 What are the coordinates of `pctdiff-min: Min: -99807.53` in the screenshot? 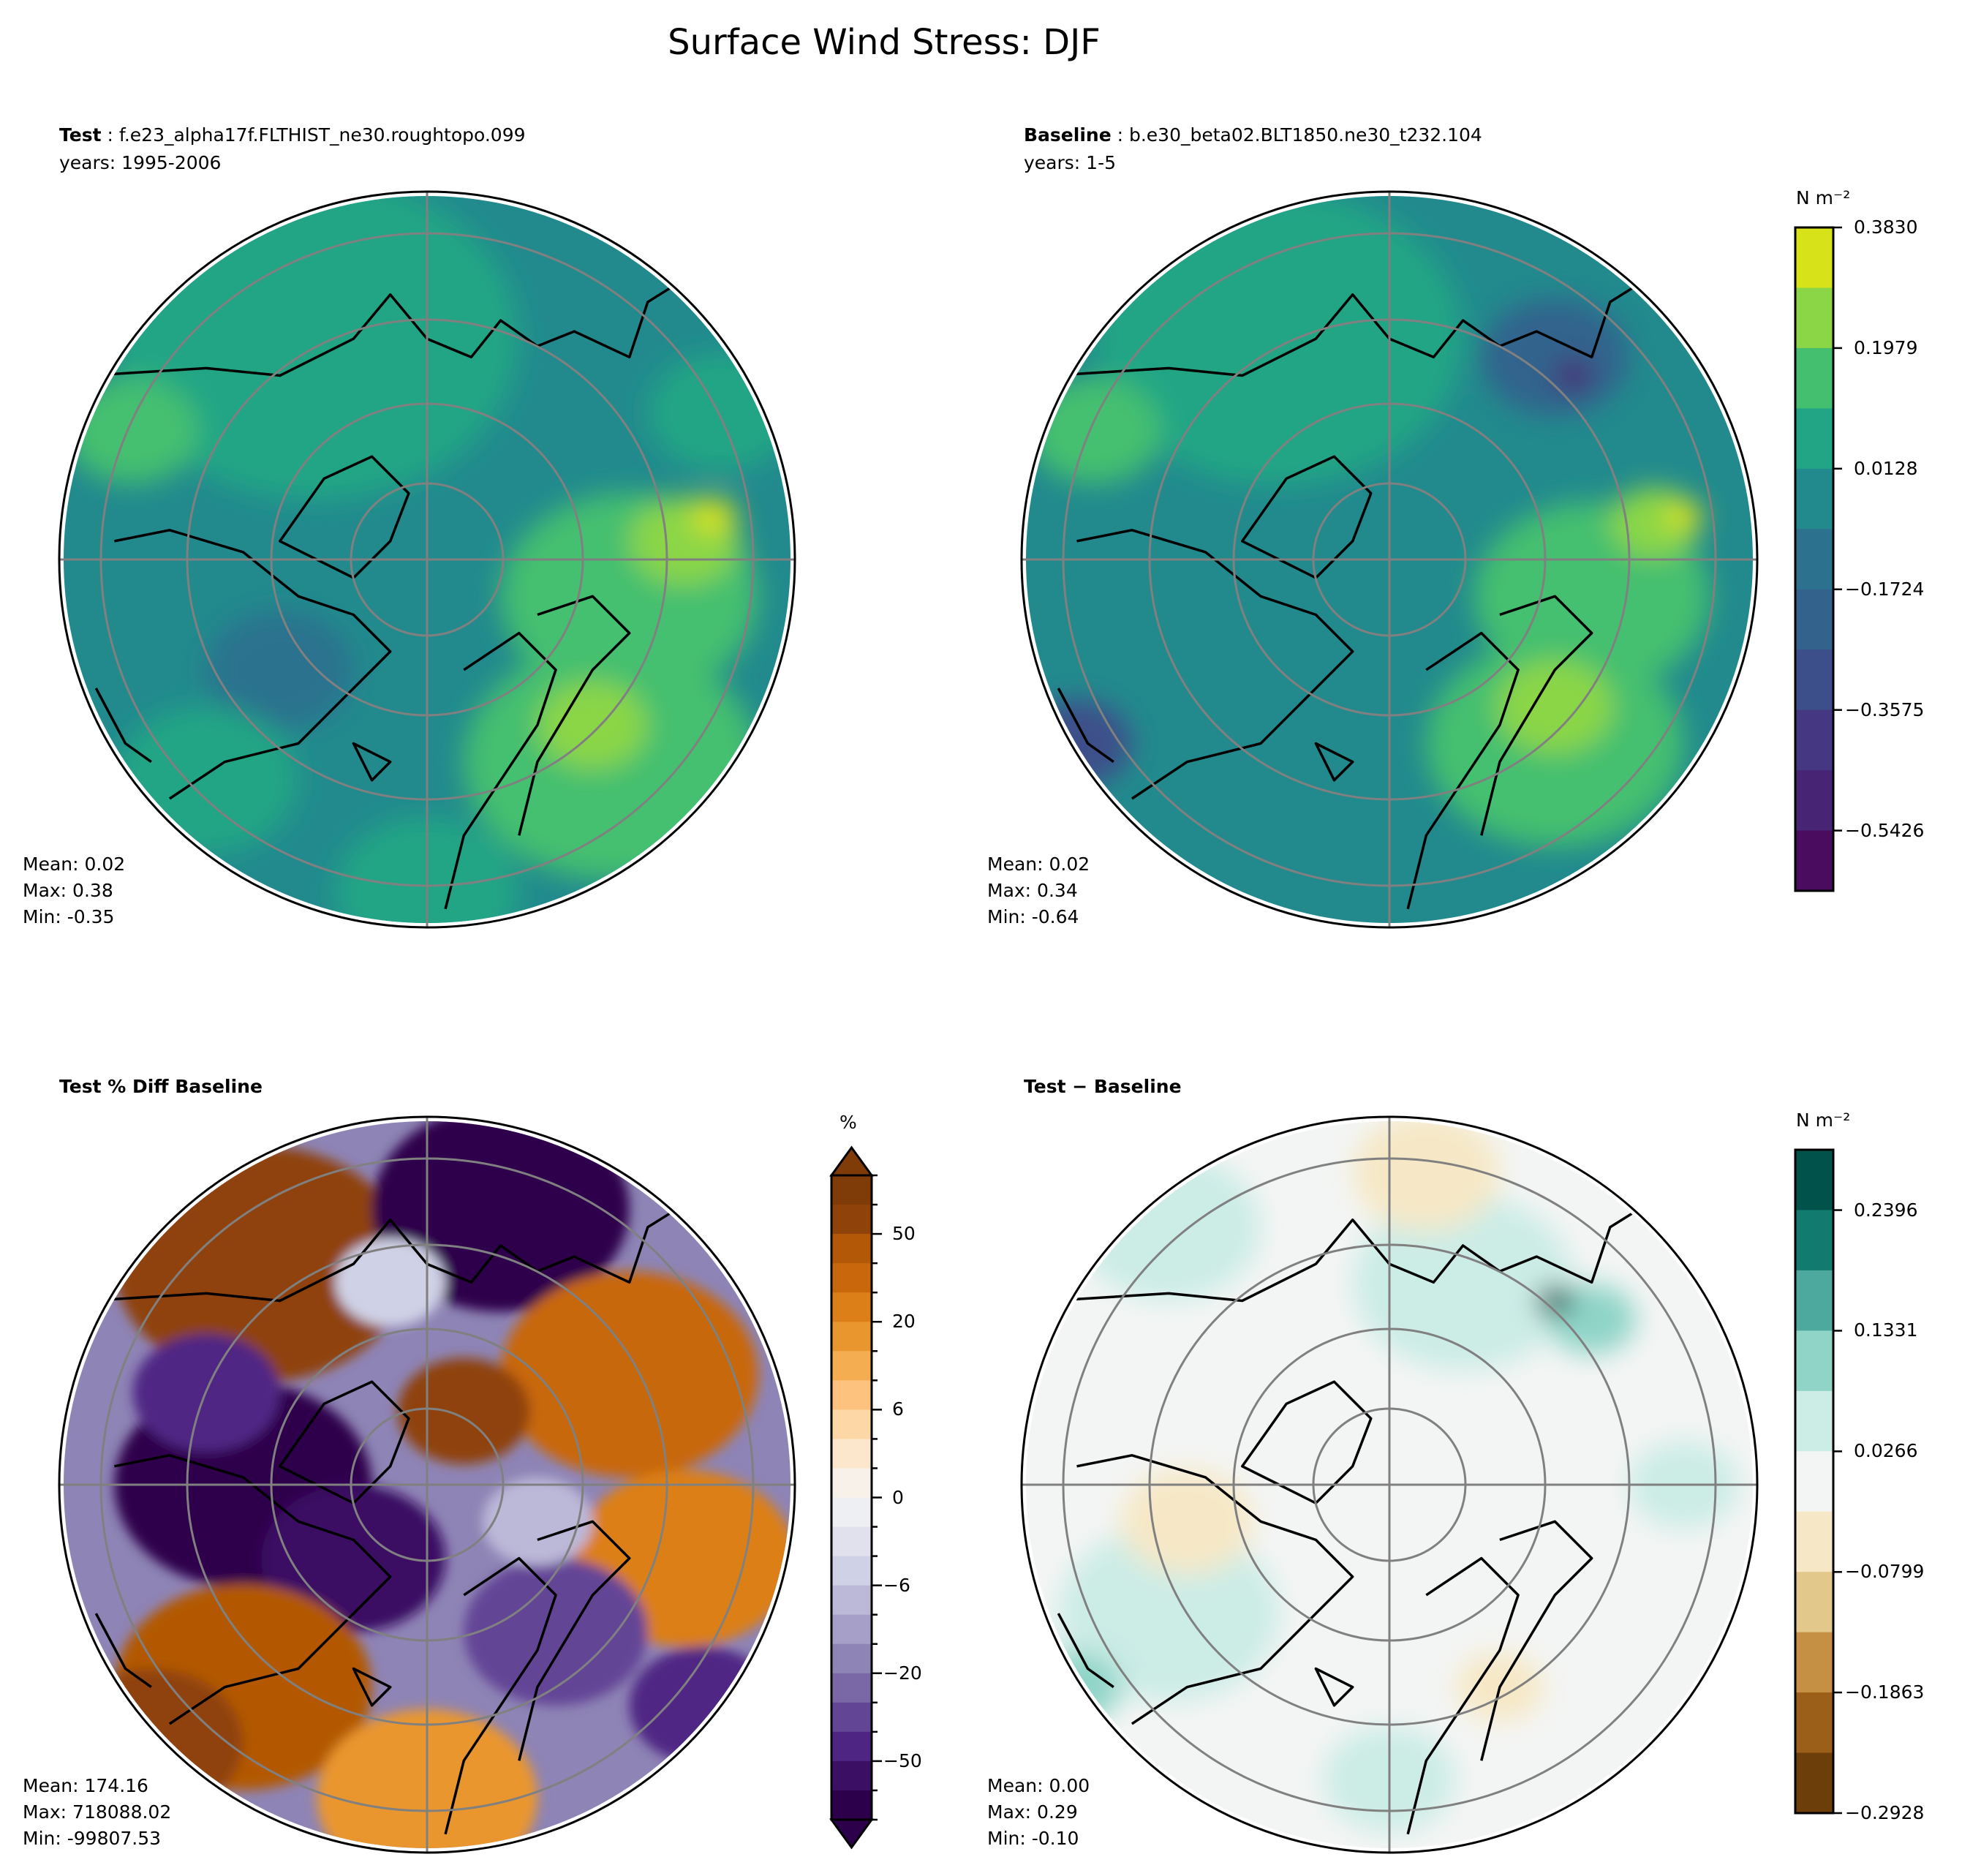 It's located at (92, 1838).